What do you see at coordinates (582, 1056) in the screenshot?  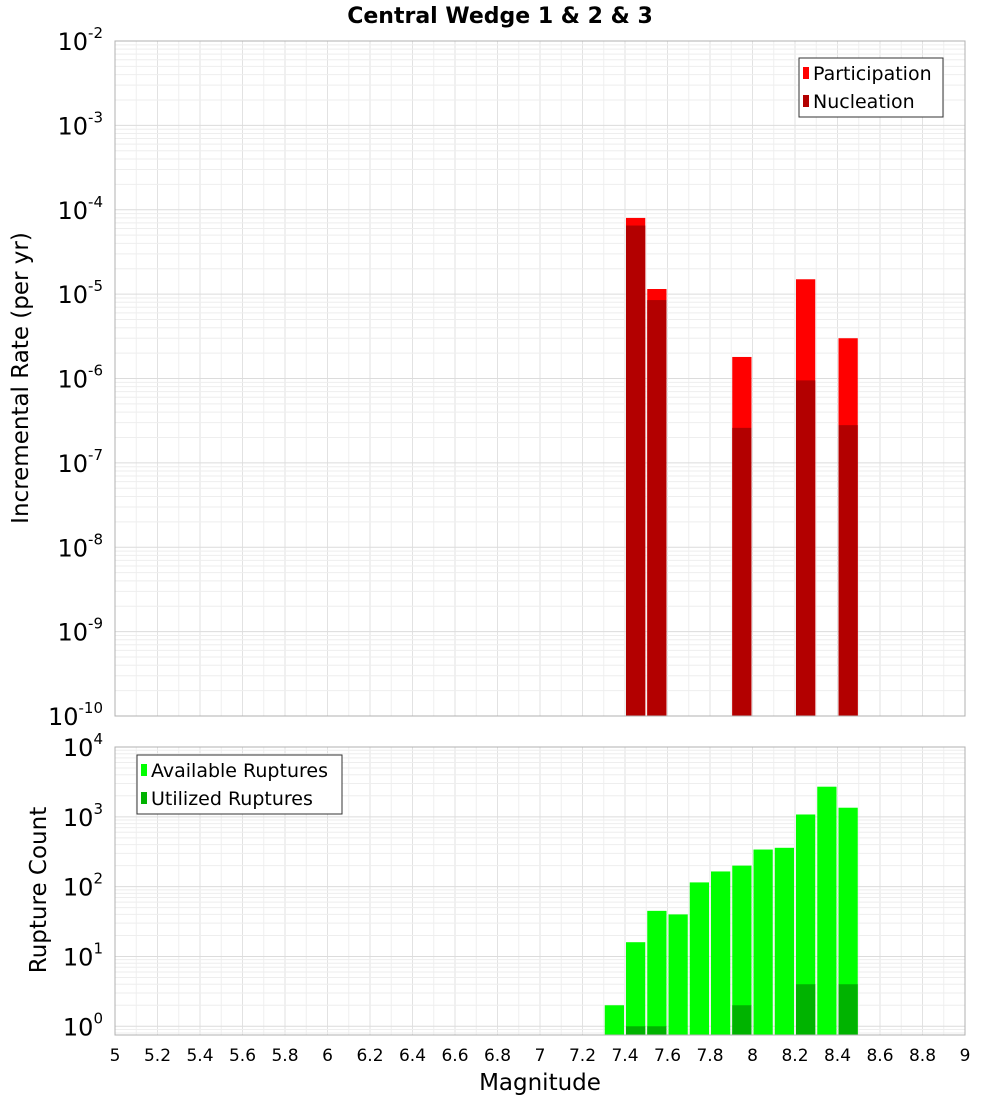 I see `x-tick-label: 7.2` at bounding box center [582, 1056].